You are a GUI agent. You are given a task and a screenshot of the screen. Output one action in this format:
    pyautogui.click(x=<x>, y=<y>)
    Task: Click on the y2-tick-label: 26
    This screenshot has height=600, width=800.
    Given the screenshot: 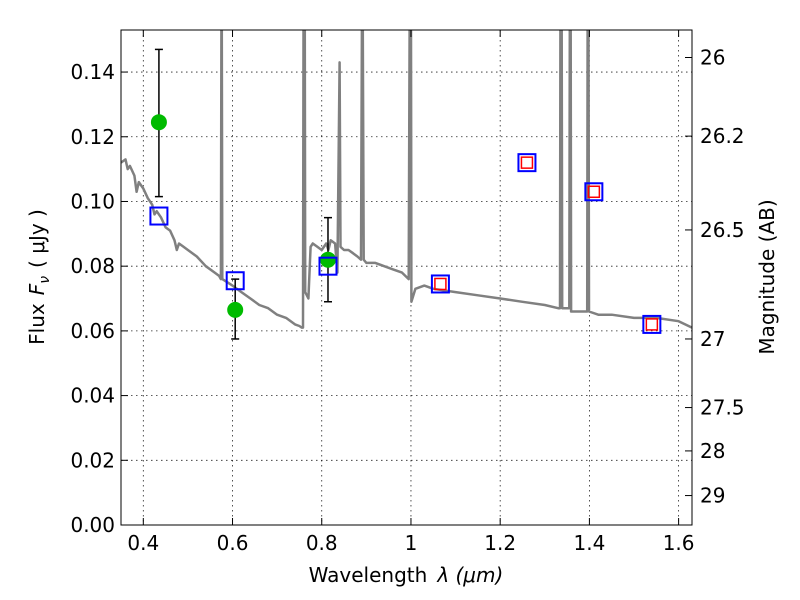 What is the action you would take?
    pyautogui.click(x=712, y=58)
    